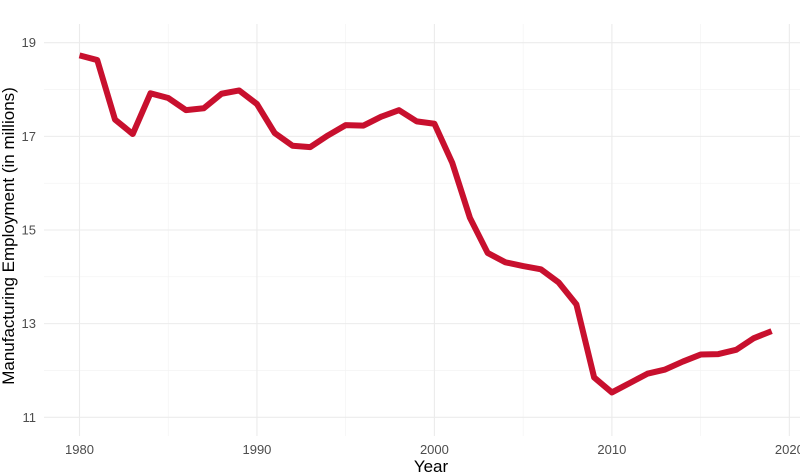 The width and height of the screenshot is (800, 474). I want to click on x-tick-label: 2010, so click(611, 449).